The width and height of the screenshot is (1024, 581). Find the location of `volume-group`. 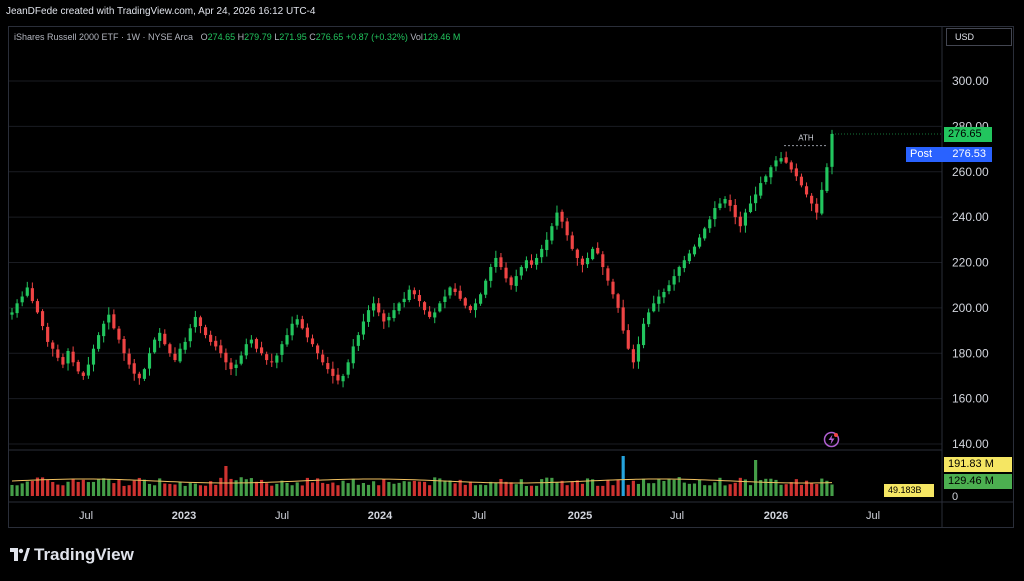

volume-group is located at coordinates (422, 476).